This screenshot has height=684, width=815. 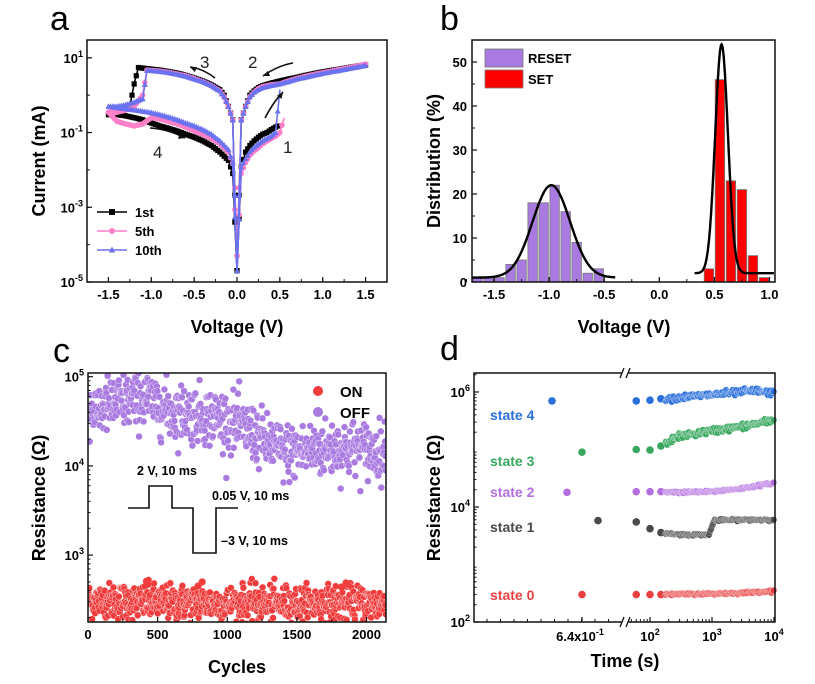 What do you see at coordinates (366, 634) in the screenshot?
I see `x-tick-label: 2000` at bounding box center [366, 634].